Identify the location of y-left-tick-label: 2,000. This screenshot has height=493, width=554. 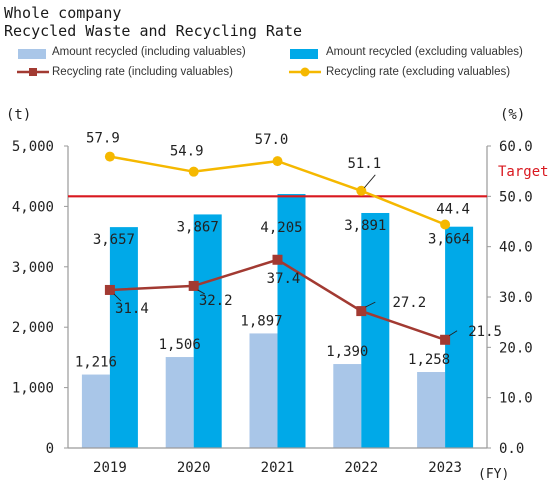
(33, 328).